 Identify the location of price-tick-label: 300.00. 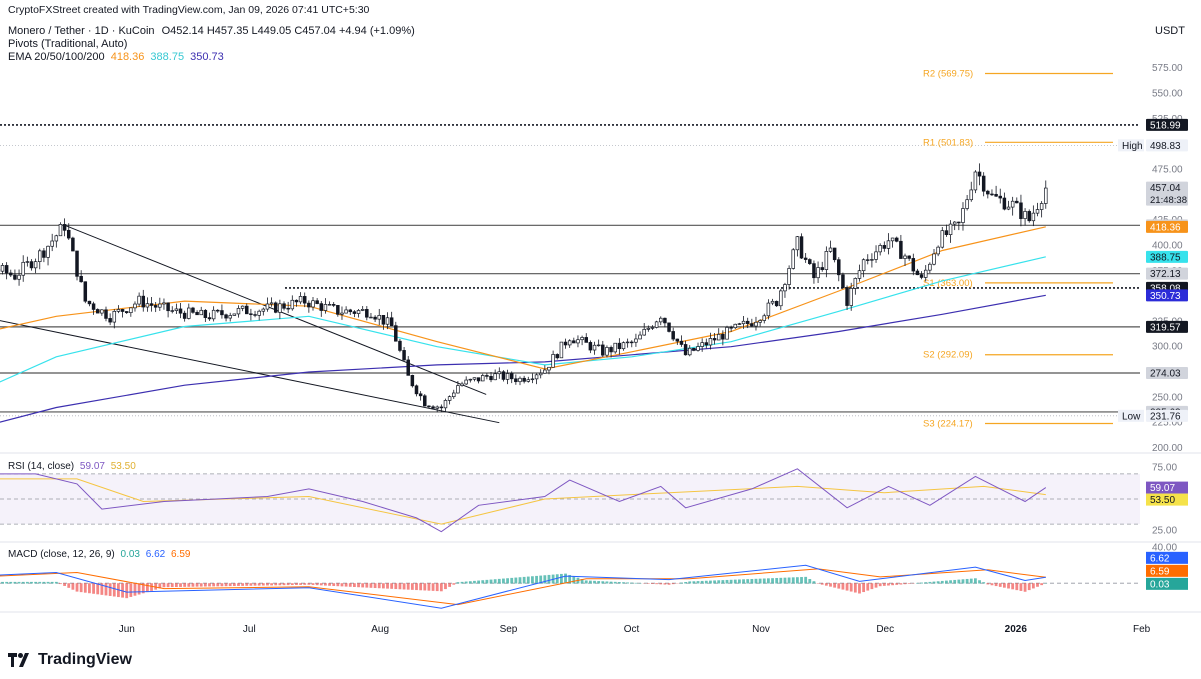
(1167, 347).